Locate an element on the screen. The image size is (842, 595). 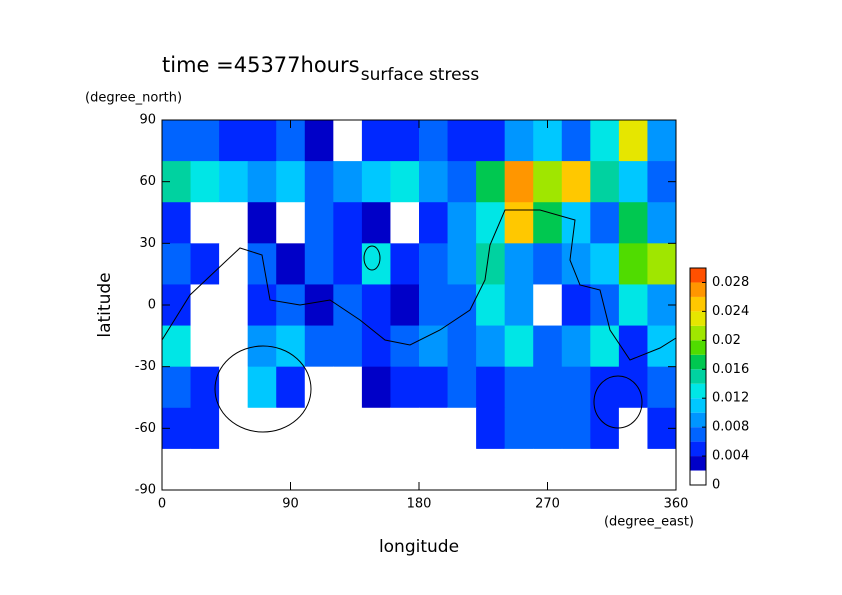
colorbar-tick-label: 0.02 is located at coordinates (726, 340).